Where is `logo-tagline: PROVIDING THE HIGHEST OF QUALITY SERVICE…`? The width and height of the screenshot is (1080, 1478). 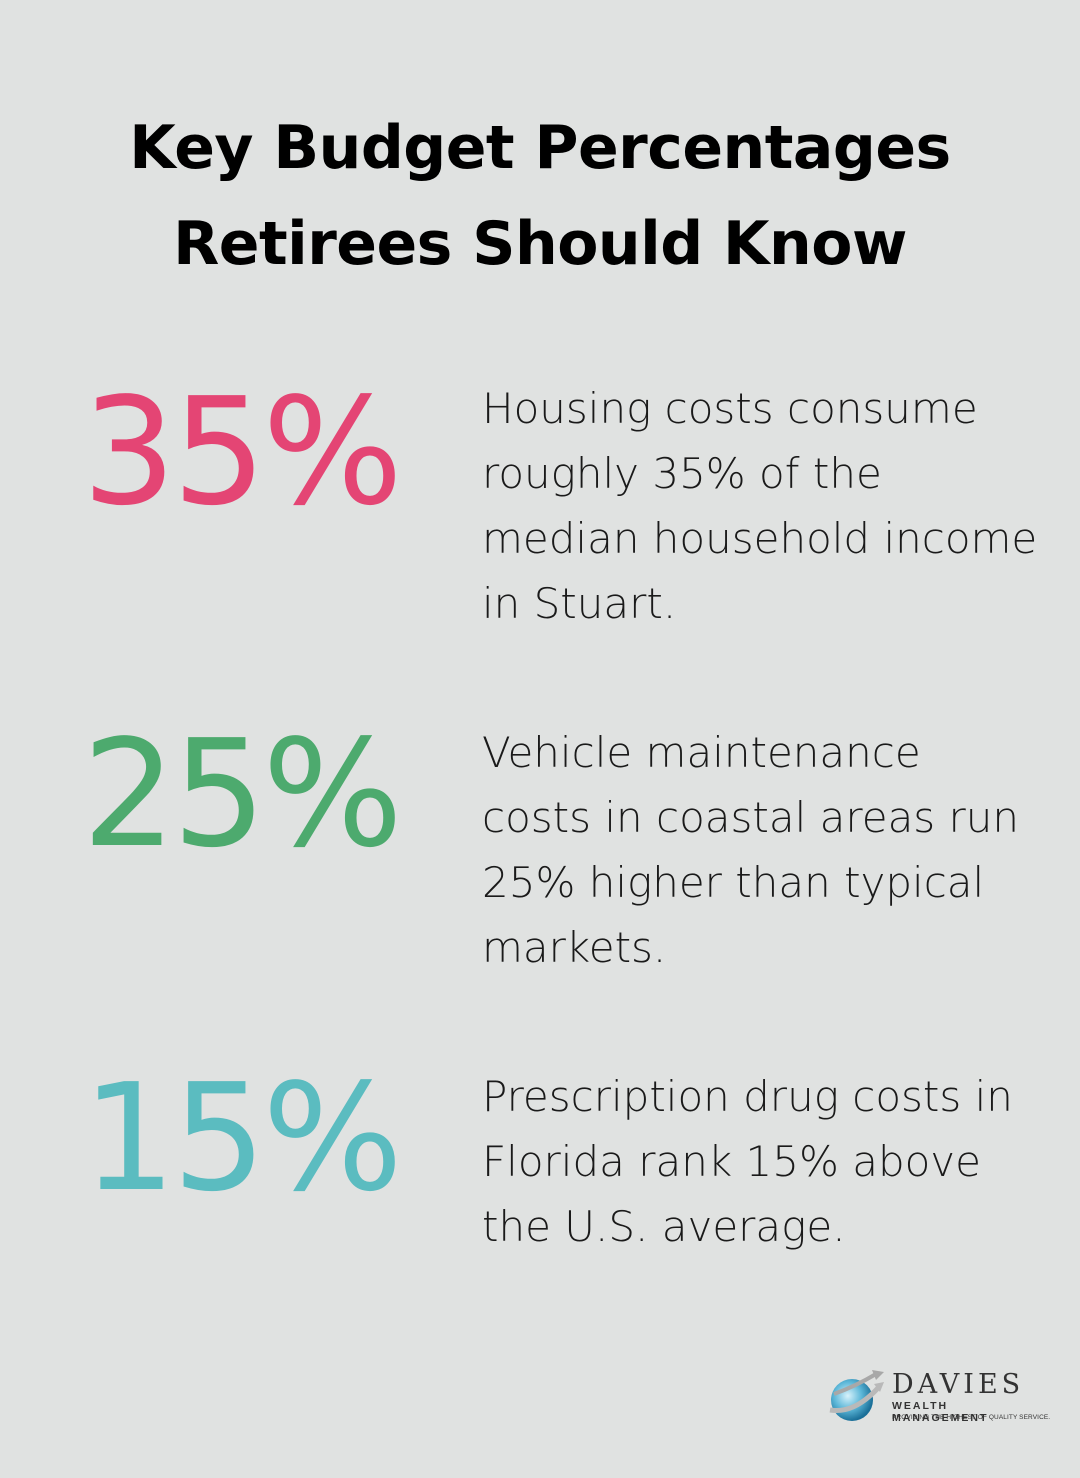 logo-tagline: PROVIDING THE HIGHEST OF QUALITY SERVICE… is located at coordinates (971, 1417).